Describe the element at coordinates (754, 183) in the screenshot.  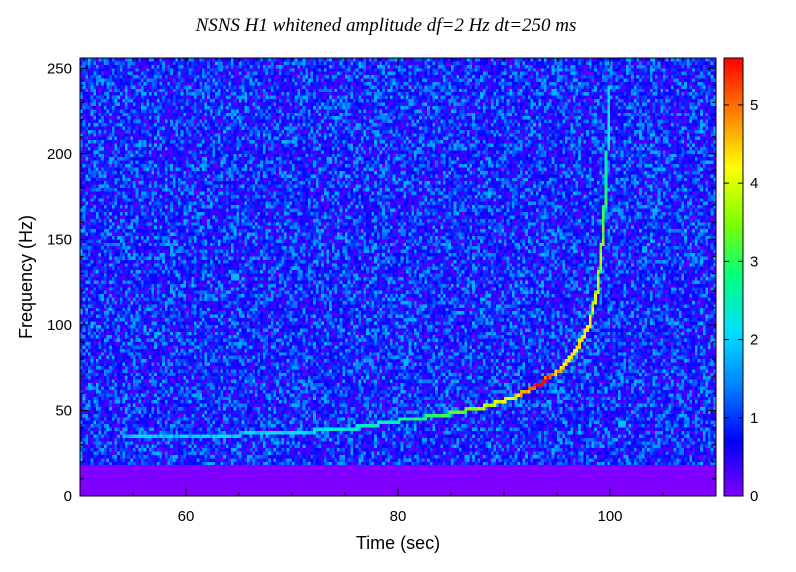
I see `colorbar-tick-label: 4` at that location.